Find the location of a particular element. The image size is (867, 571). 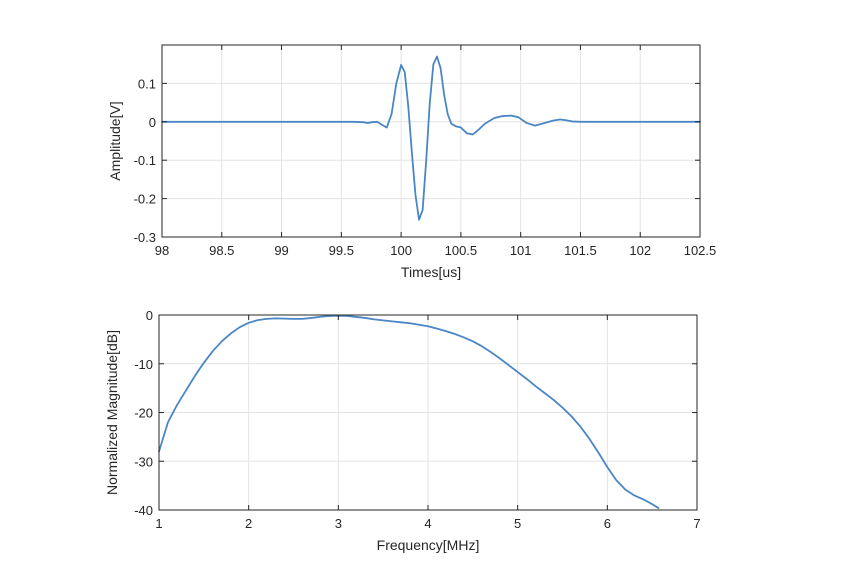

freq-x-tick-label: 4 is located at coordinates (427, 523).